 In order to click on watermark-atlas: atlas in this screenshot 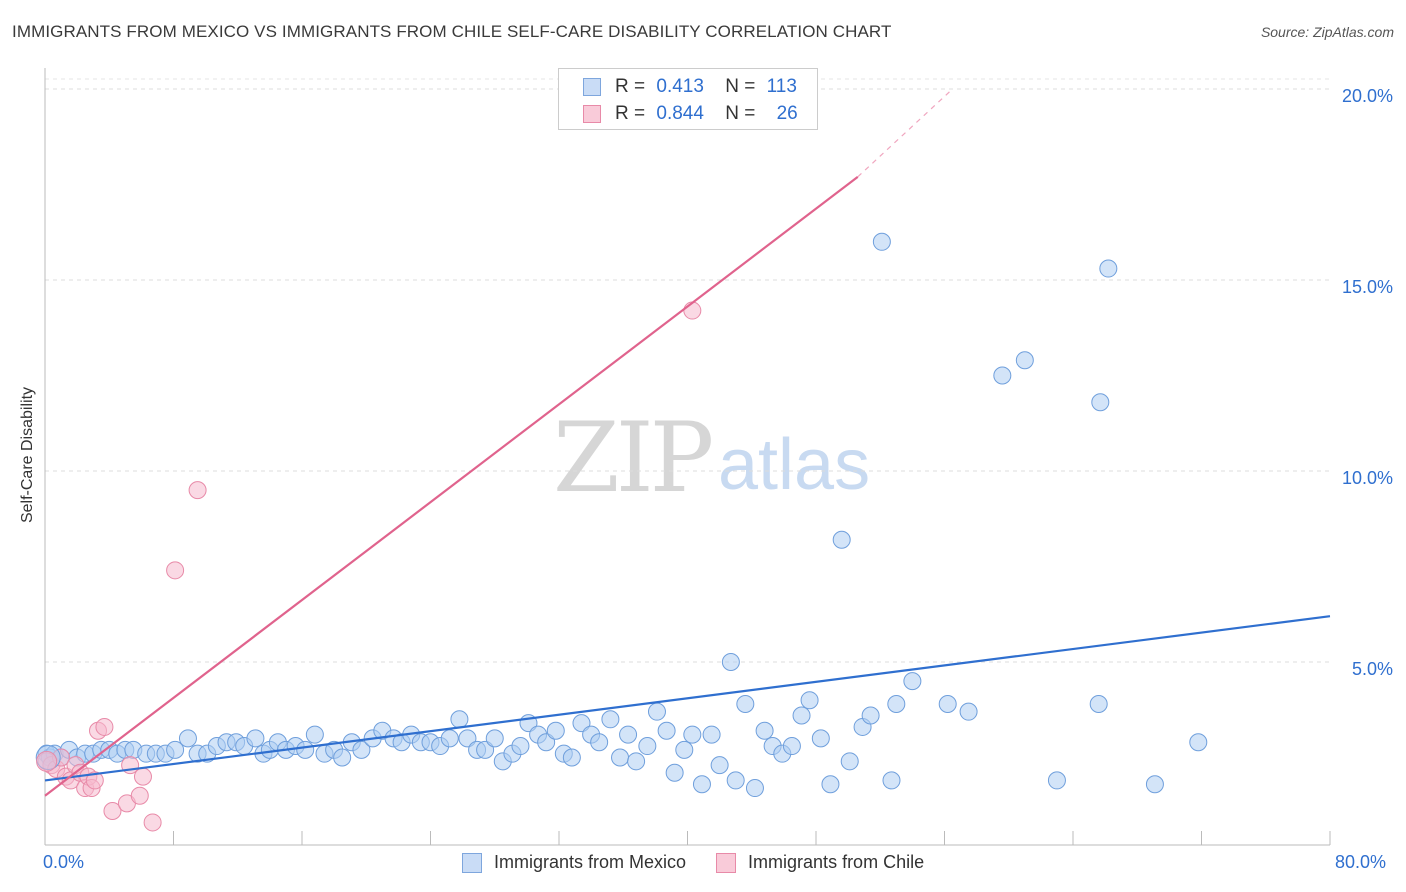, I will do `click(794, 465)`.